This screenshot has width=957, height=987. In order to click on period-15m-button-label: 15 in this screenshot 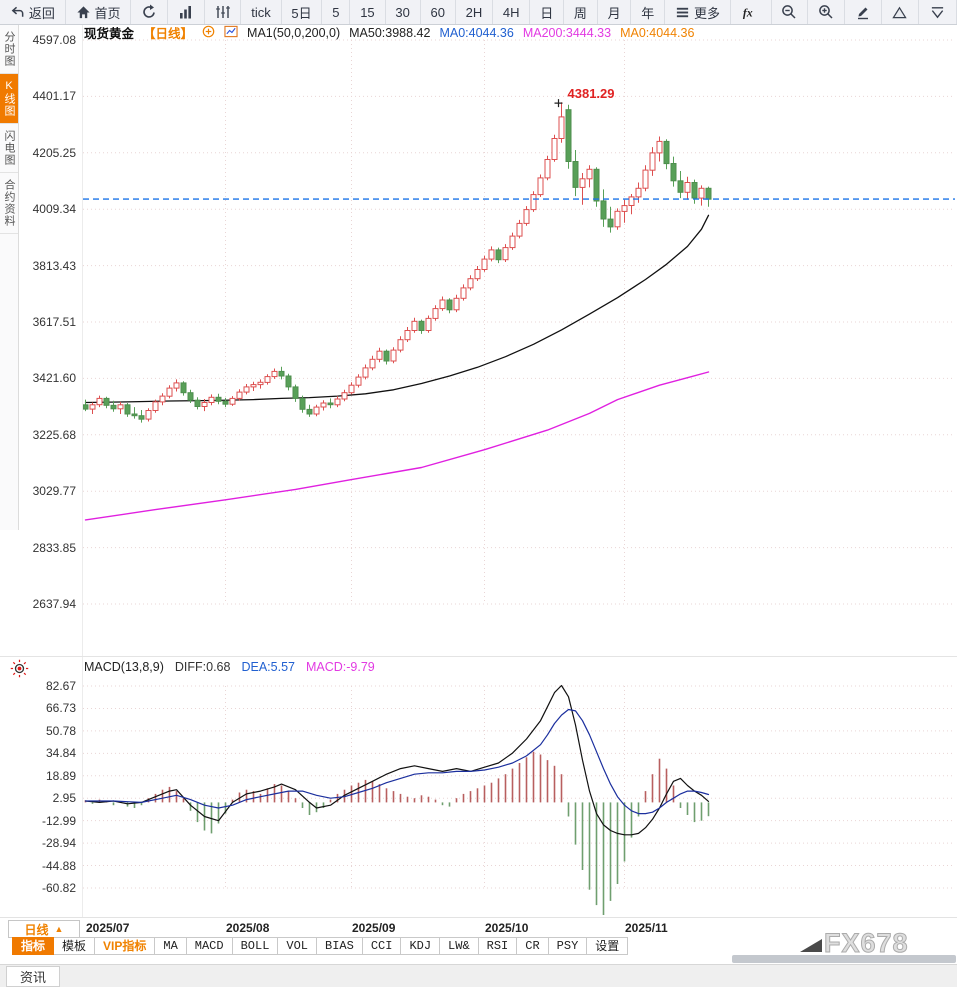, I will do `click(367, 12)`.